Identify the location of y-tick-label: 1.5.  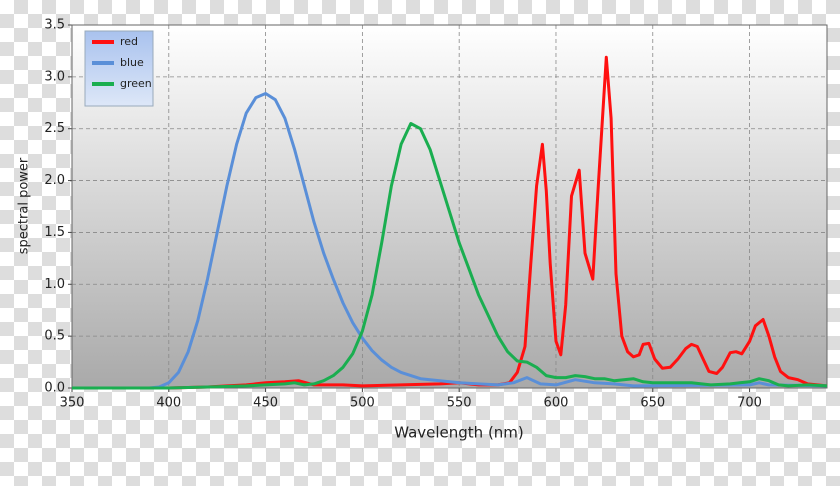
(54, 232).